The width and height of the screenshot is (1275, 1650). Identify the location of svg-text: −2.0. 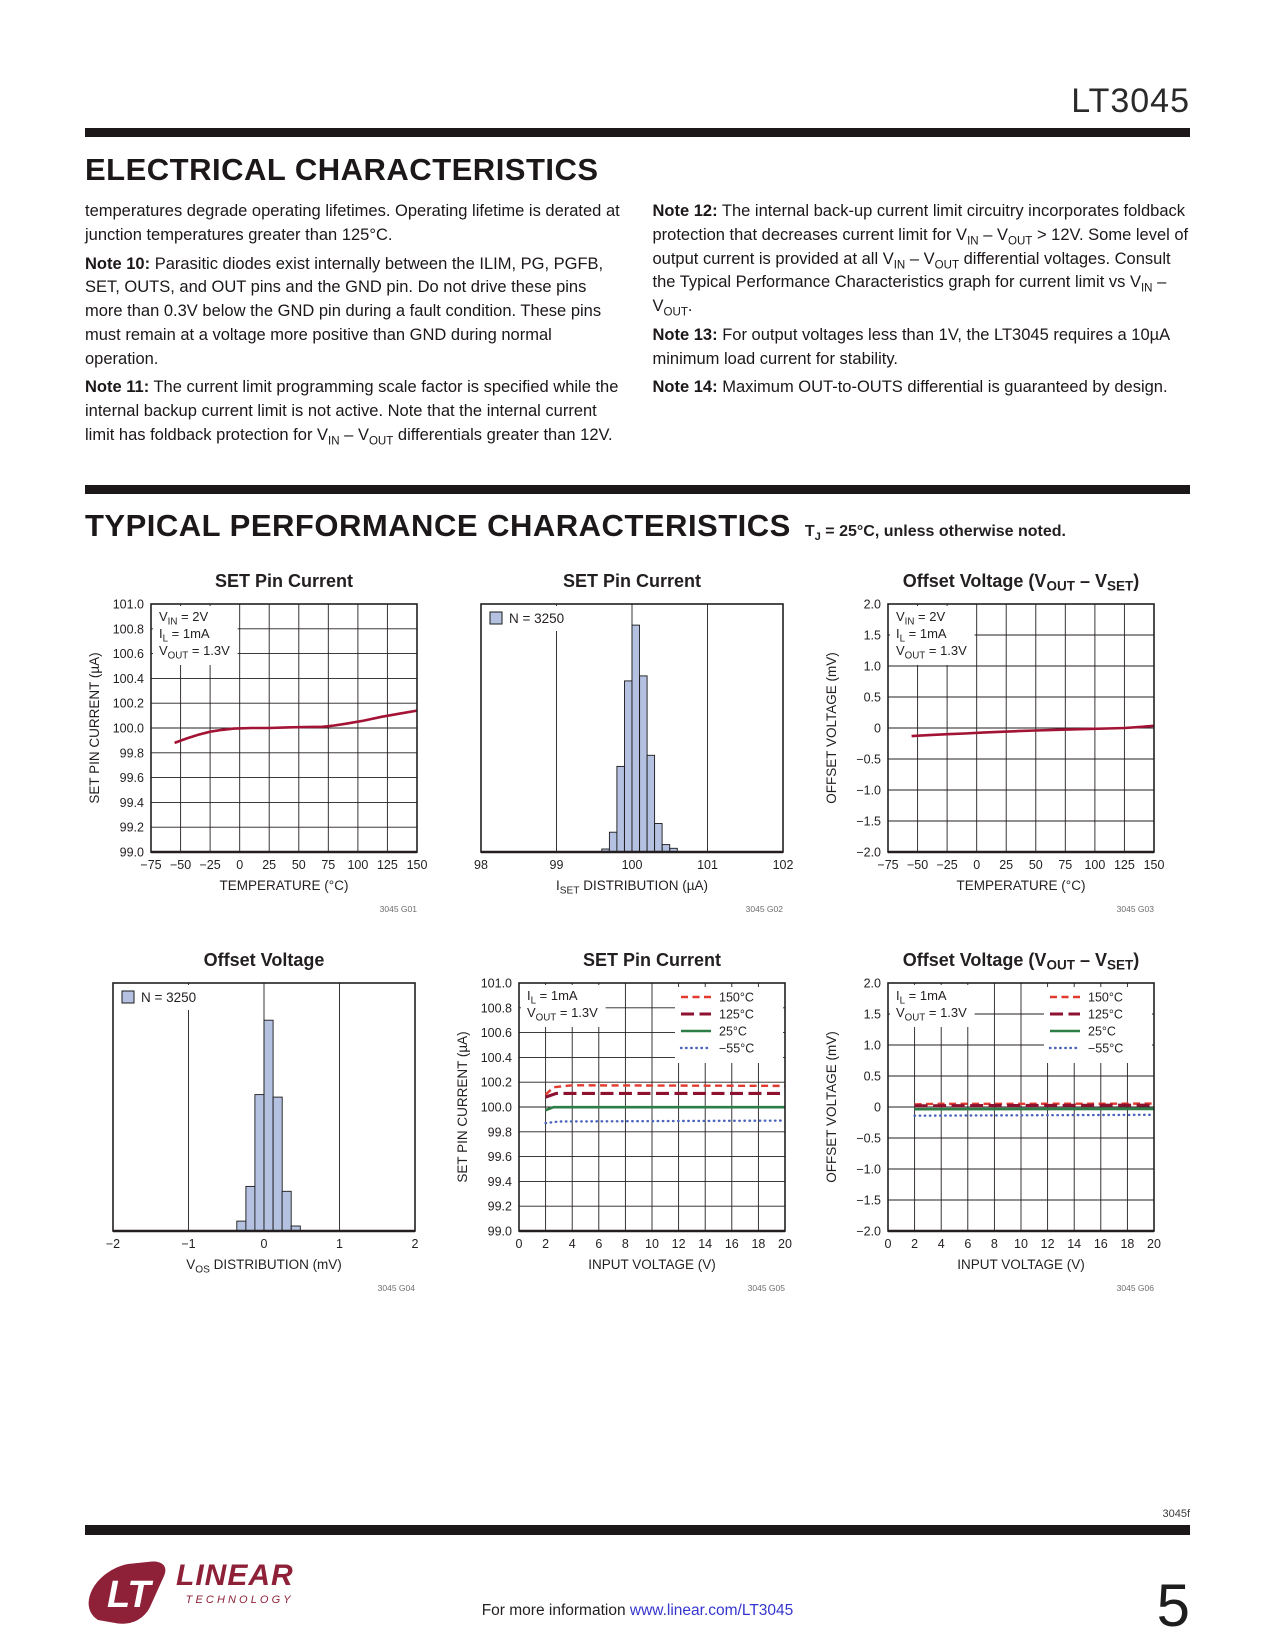
(868, 1231).